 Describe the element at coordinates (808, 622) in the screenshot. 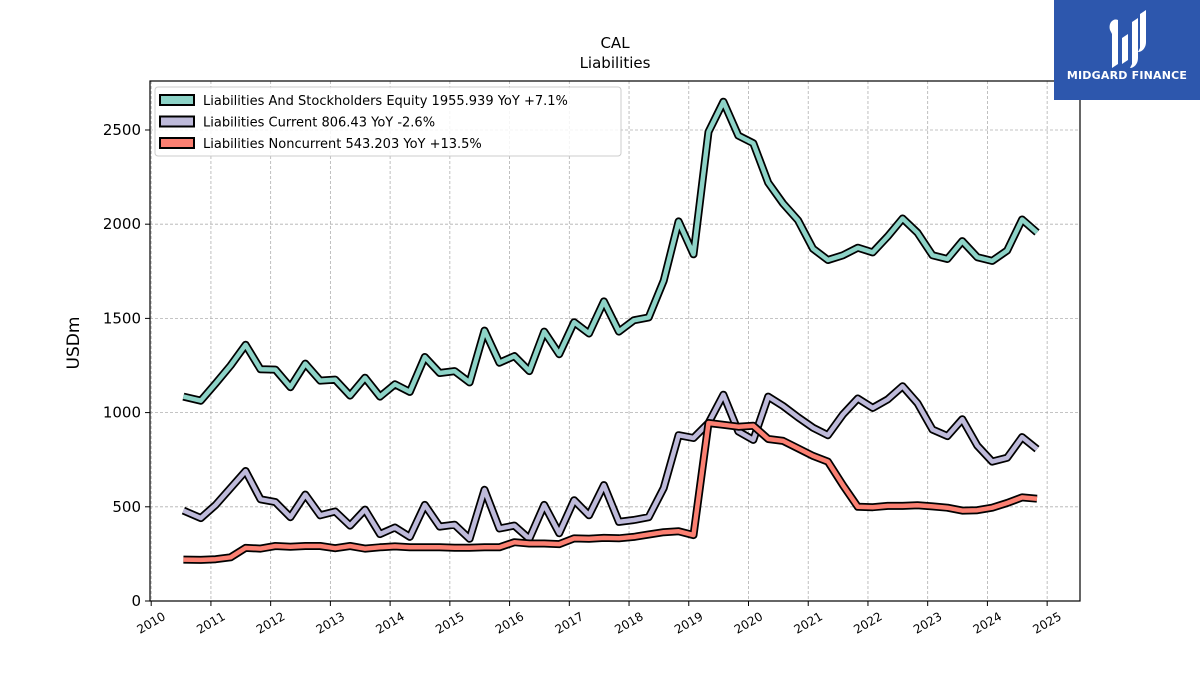

I see `x-tick-label: 2021` at that location.